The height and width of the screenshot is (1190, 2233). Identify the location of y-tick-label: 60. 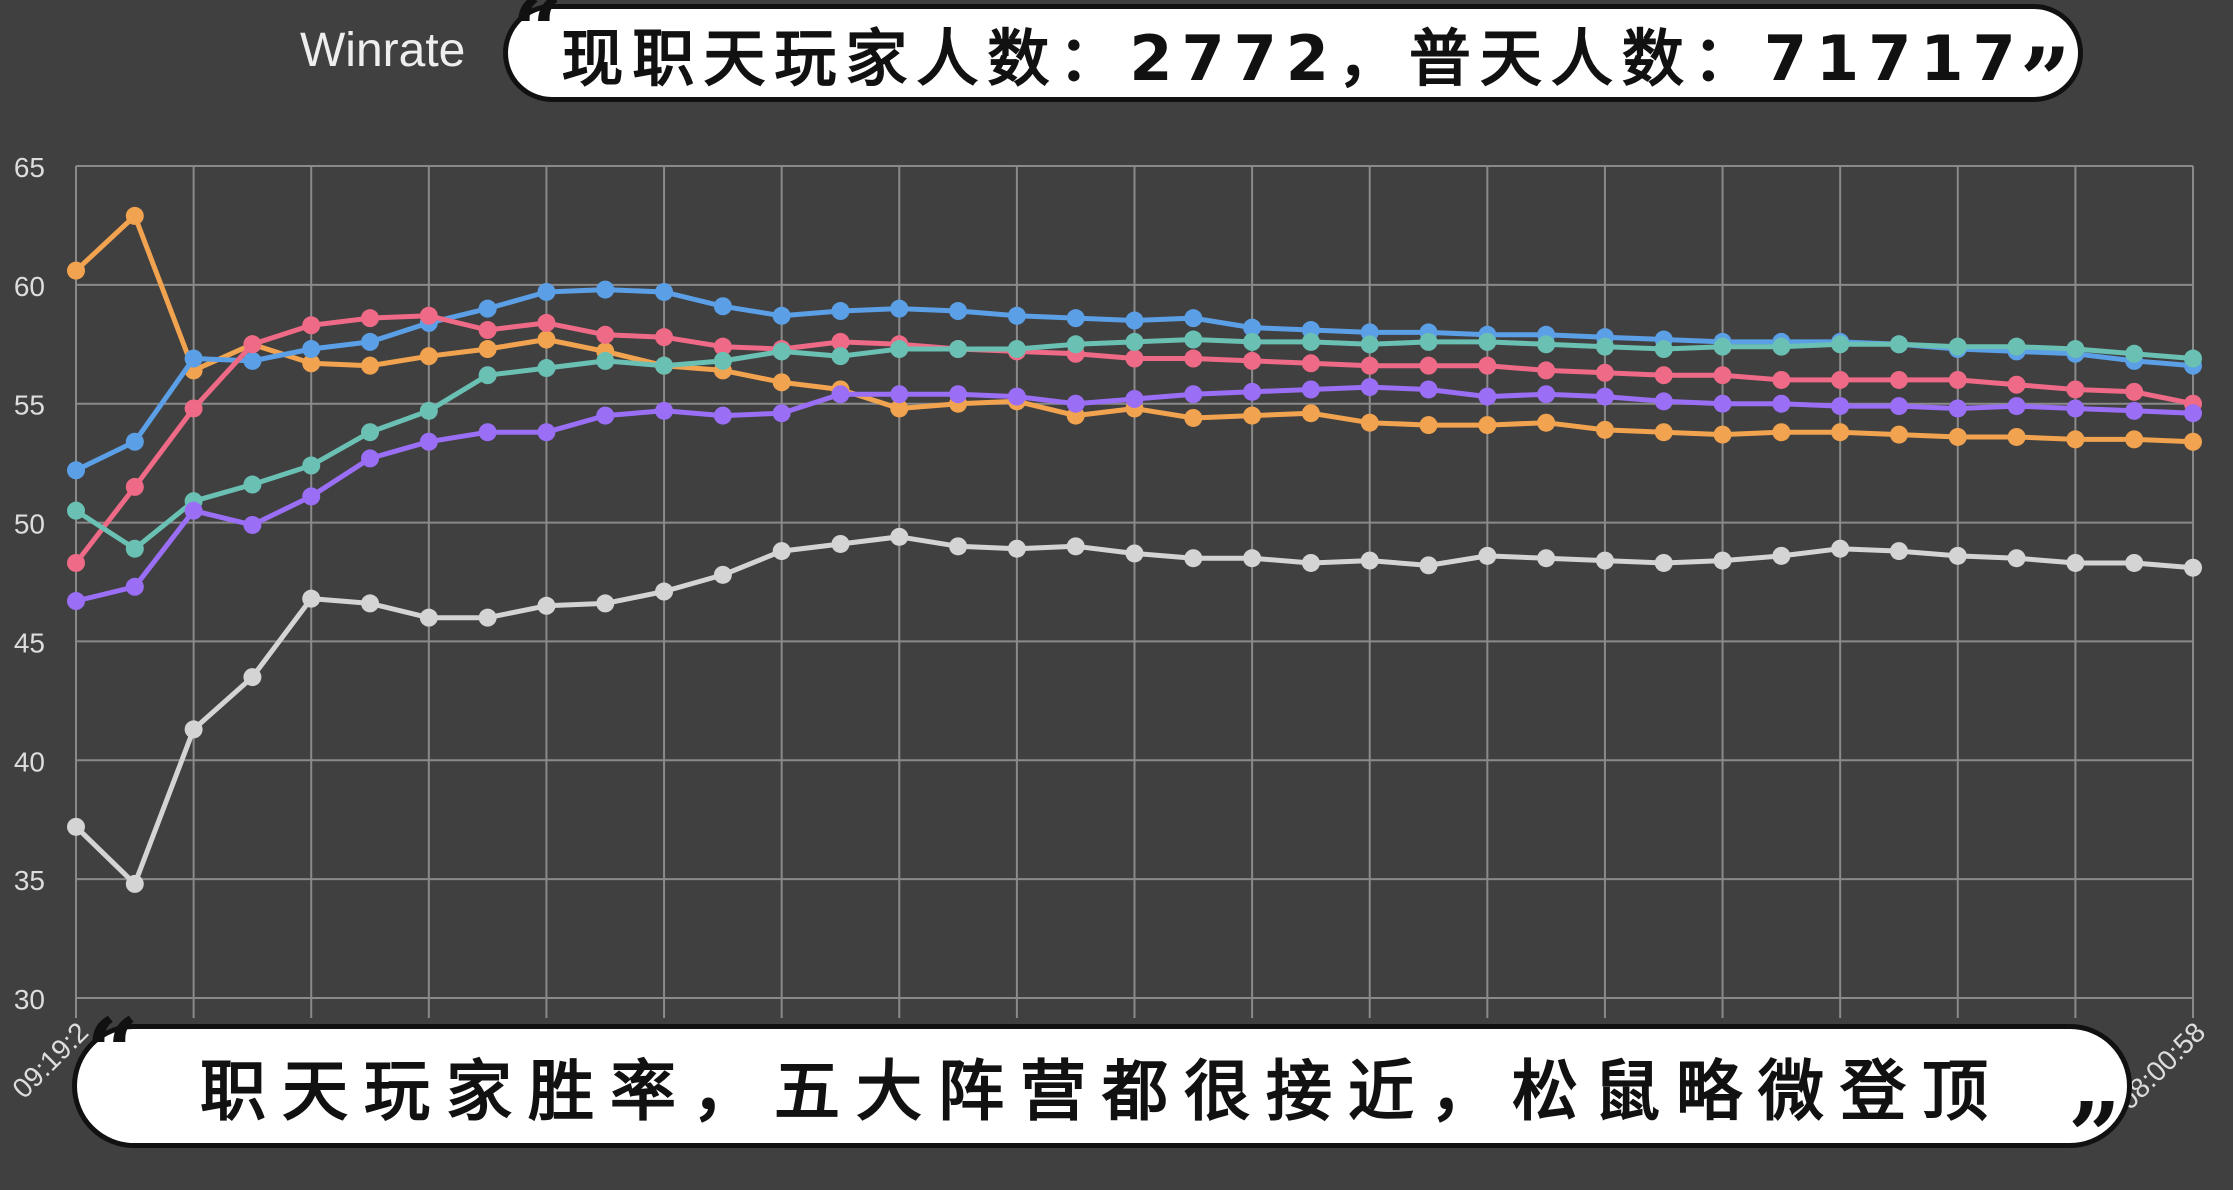
(29, 286).